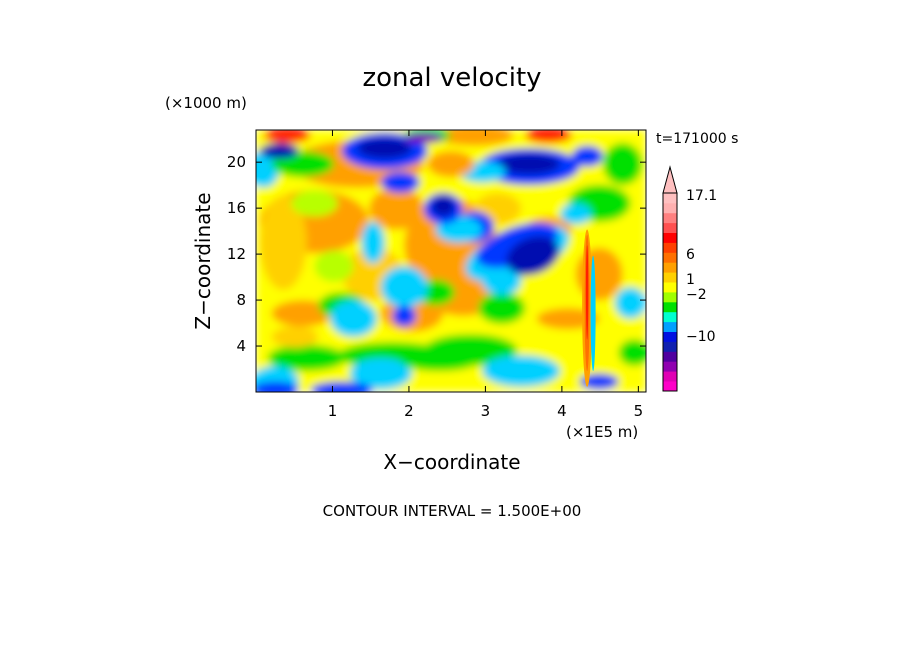 The height and width of the screenshot is (654, 904). I want to click on x-tick-label: 3, so click(486, 411).